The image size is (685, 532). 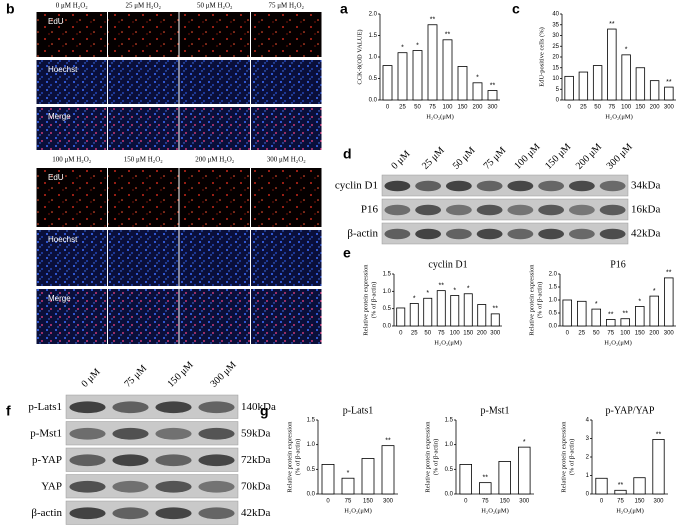 What do you see at coordinates (8, 411) in the screenshot?
I see `panel-label: f` at bounding box center [8, 411].